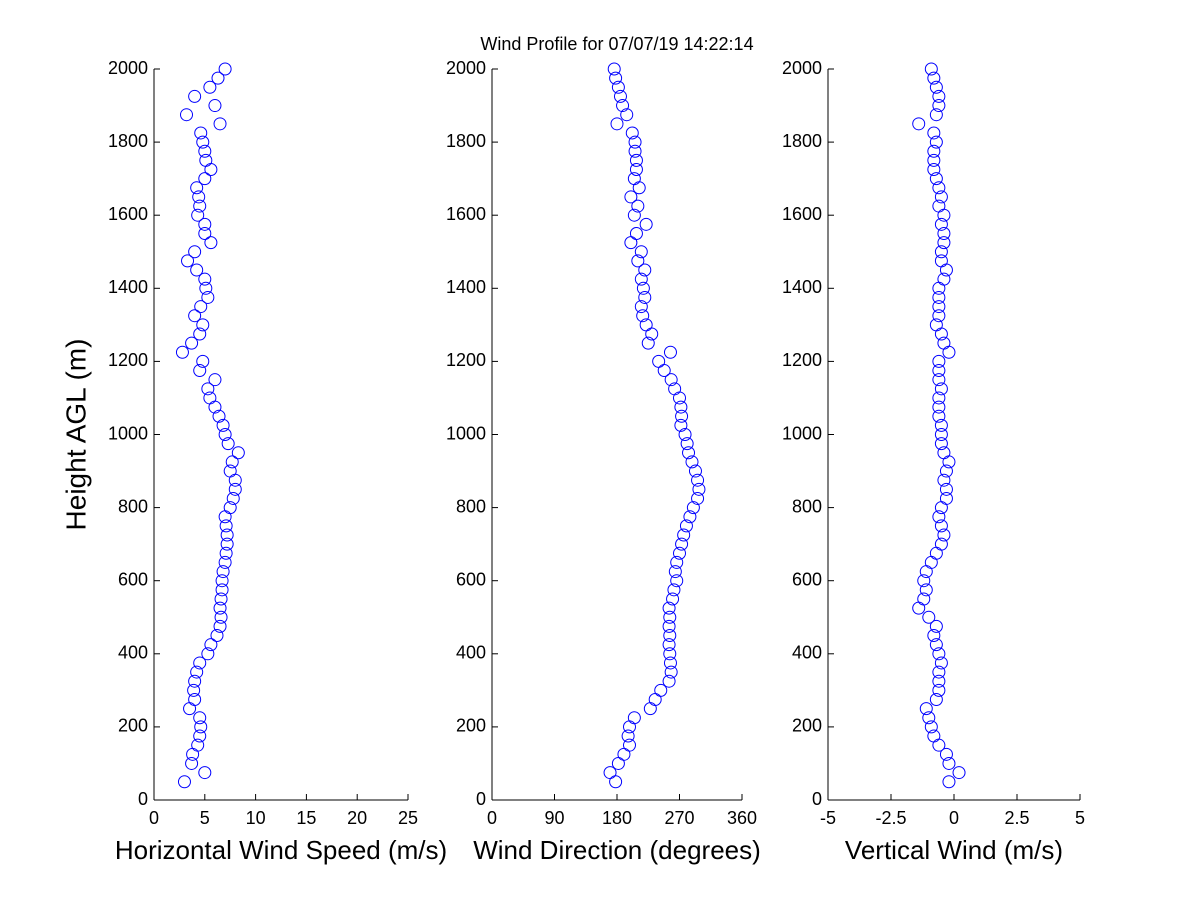 This screenshot has width=1200, height=900. I want to click on x-tick-label: 90, so click(554, 818).